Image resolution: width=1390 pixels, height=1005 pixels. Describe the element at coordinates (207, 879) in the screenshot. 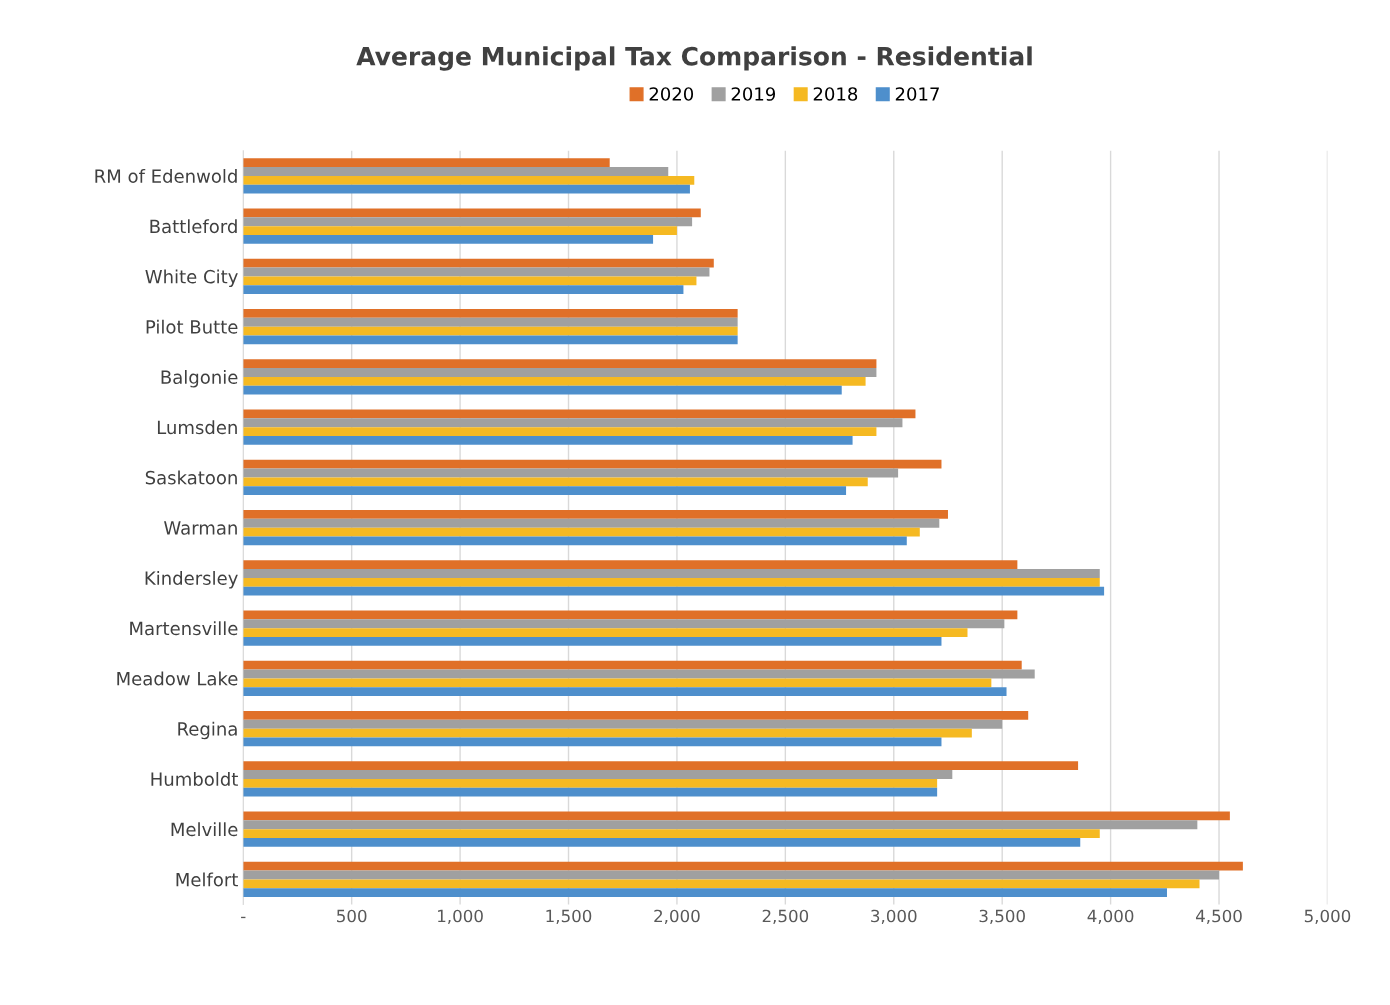

I see `y-tick-label: Melfort` at that location.